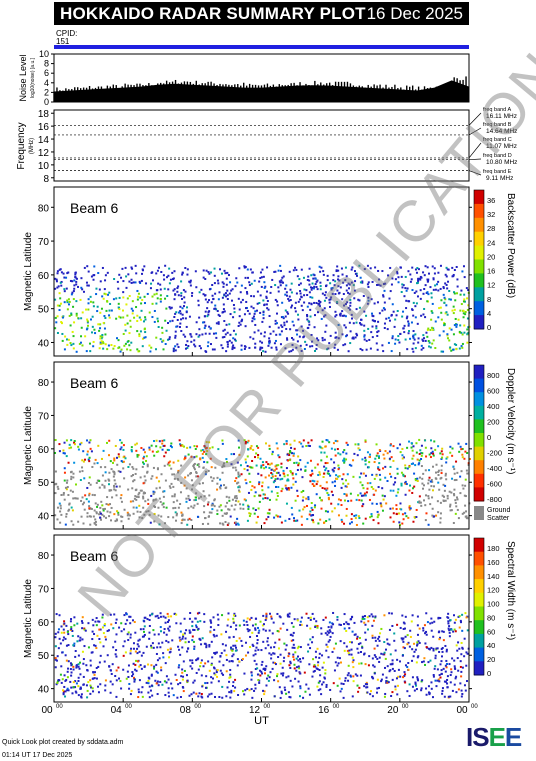  I want to click on freq-band-value: 11.07 MHz, so click(501, 146).